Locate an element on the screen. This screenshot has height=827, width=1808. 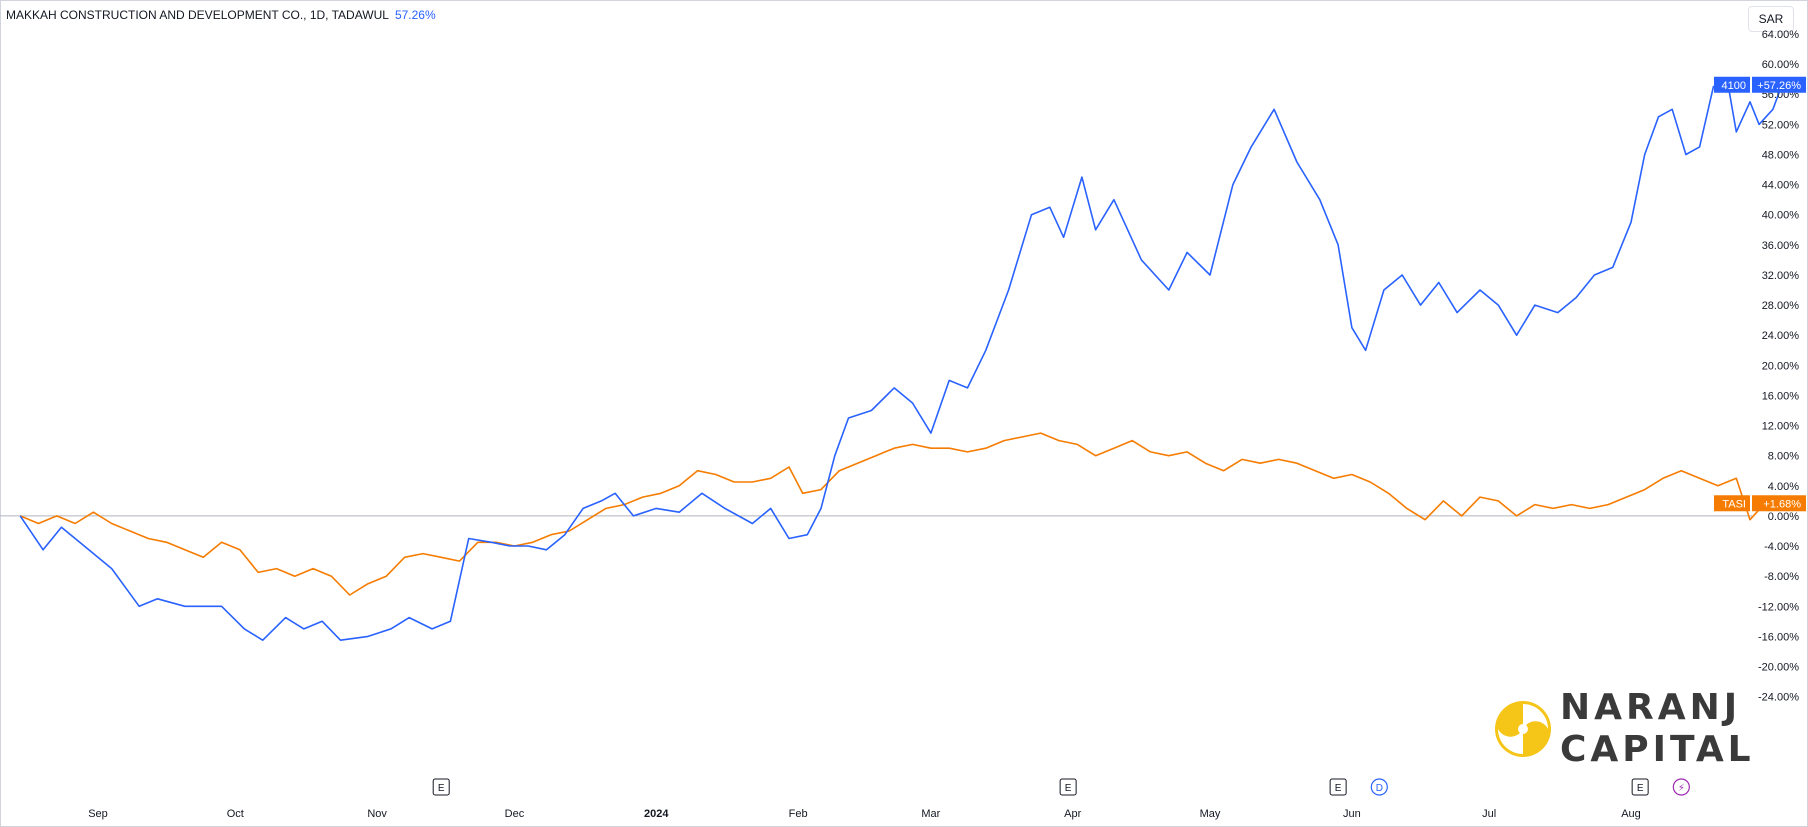
x-tick-label: Jun is located at coordinates (1352, 814).